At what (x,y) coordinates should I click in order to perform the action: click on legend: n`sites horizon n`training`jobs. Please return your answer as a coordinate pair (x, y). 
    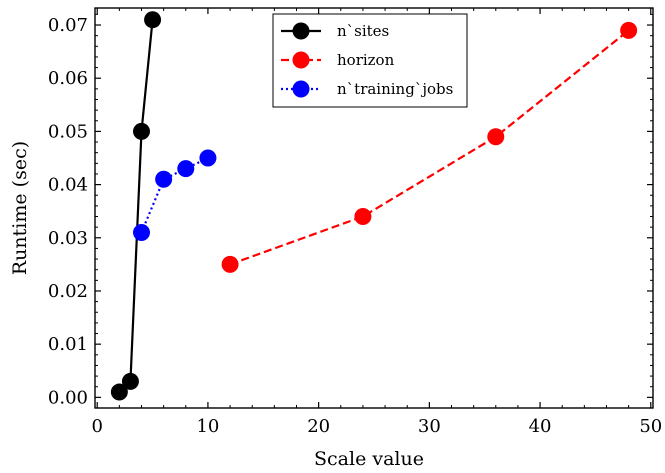
    Looking at the image, I should click on (370, 60).